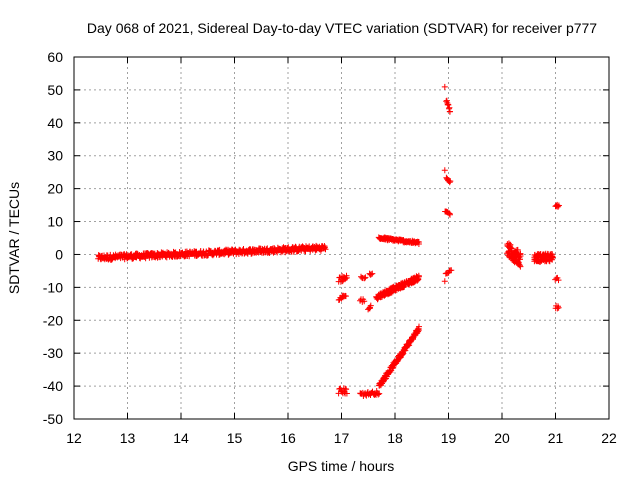  Describe the element at coordinates (55, 189) in the screenshot. I see `y-tick-label: 20` at that location.